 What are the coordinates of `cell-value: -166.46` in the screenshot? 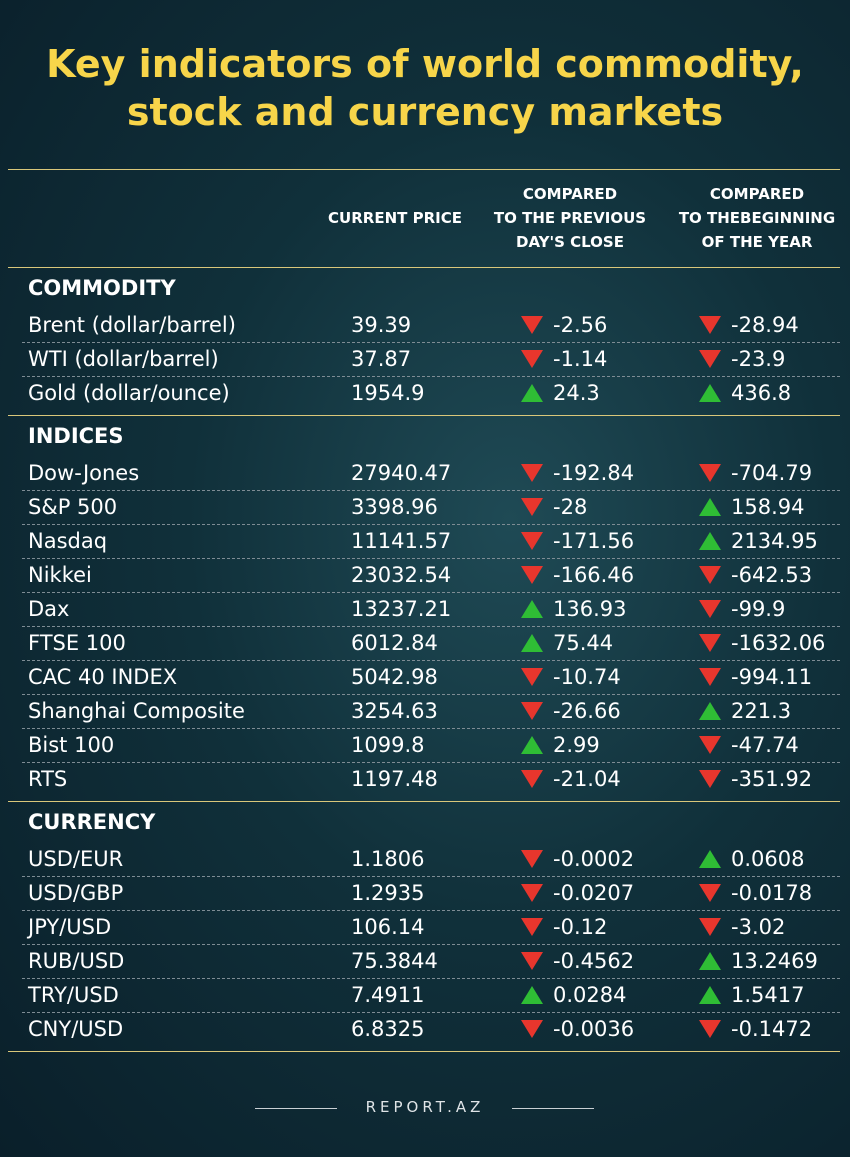 It's located at (594, 575).